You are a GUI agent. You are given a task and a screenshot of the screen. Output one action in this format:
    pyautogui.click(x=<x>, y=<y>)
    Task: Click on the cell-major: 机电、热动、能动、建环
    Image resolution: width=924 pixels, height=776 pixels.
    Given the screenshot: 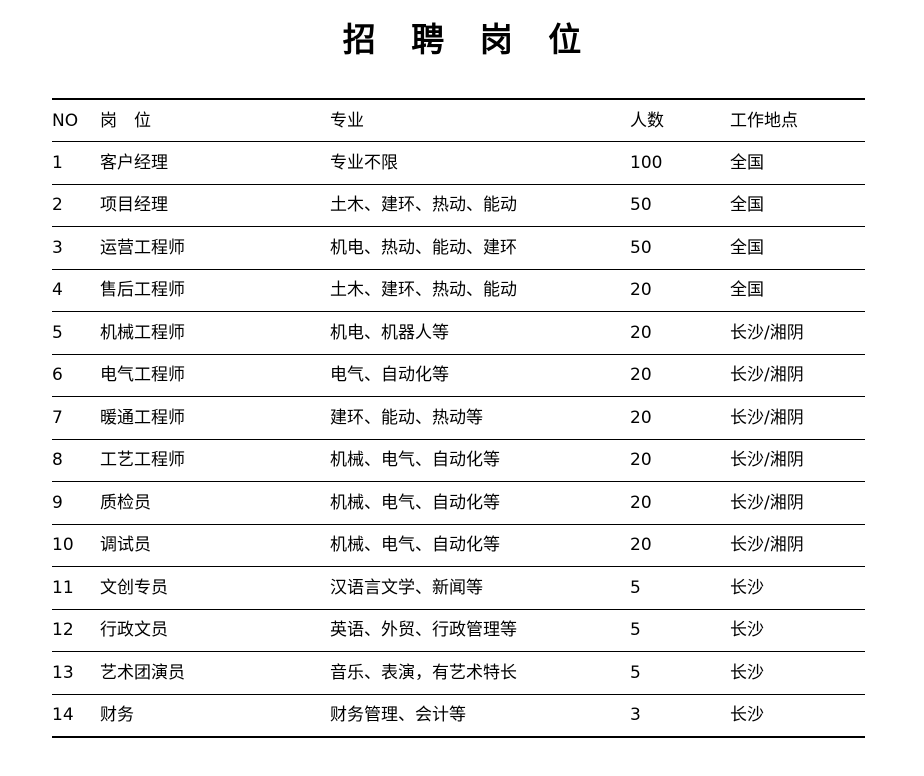 What is the action you would take?
    pyautogui.click(x=480, y=248)
    